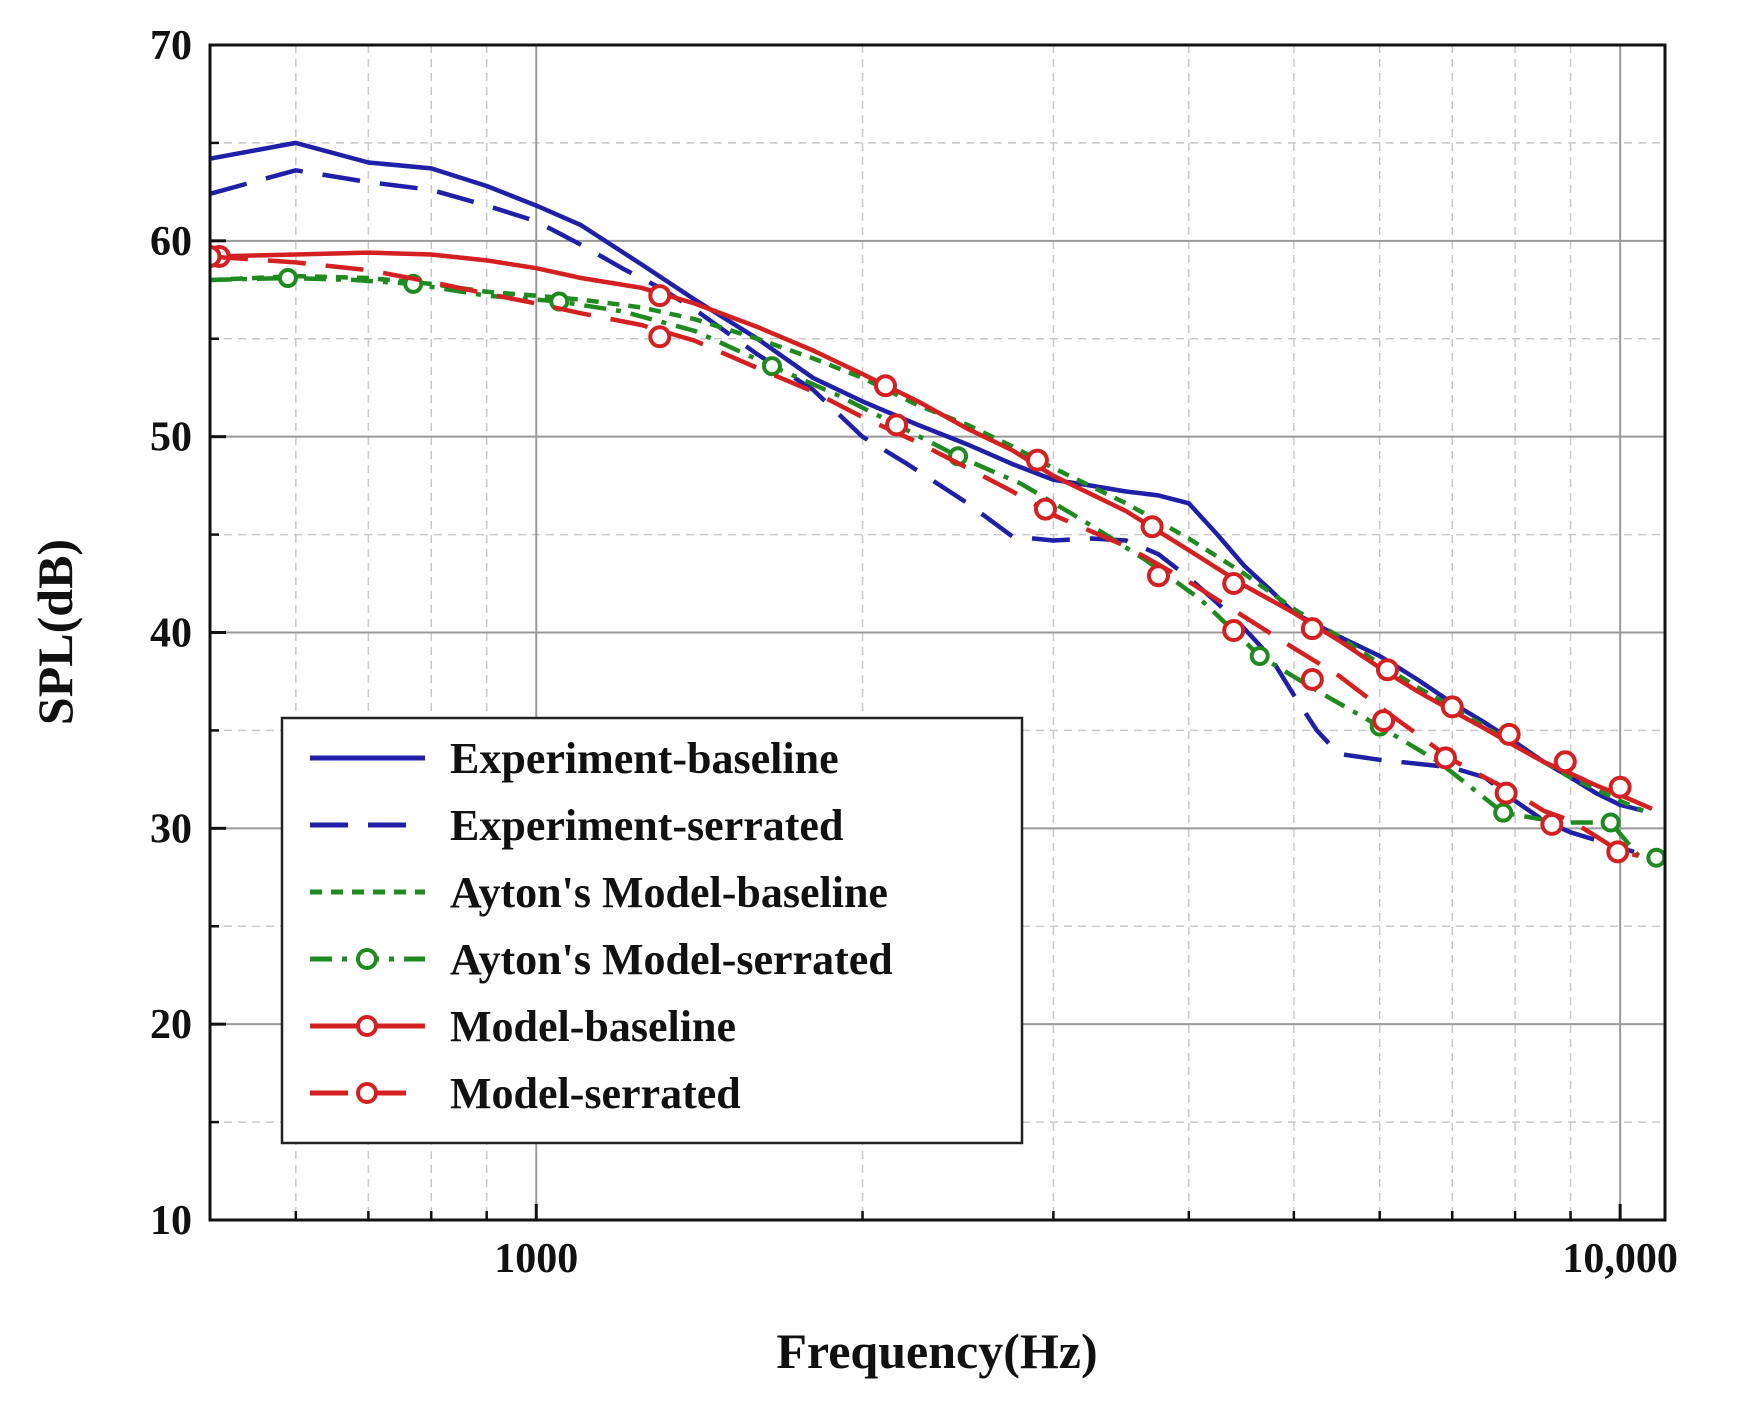  What do you see at coordinates (171, 46) in the screenshot?
I see `y-tick-label: 70` at bounding box center [171, 46].